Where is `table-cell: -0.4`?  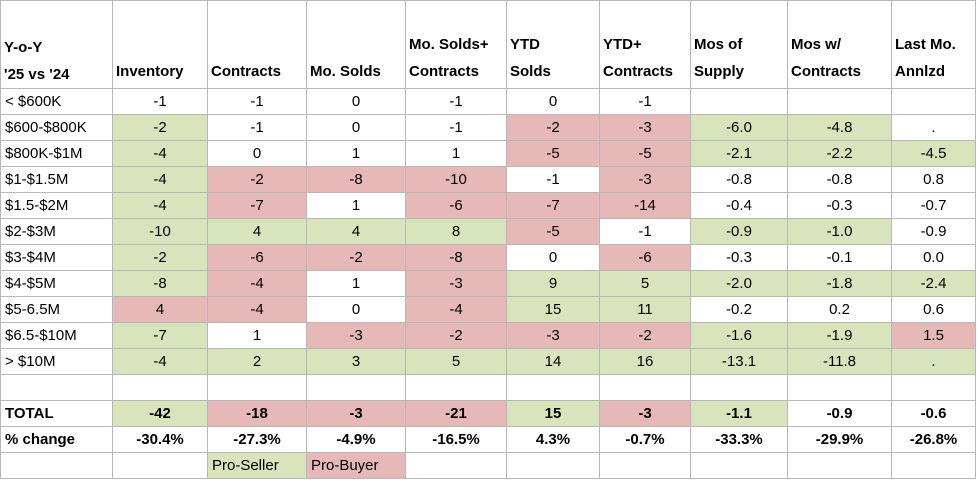
table-cell: -0.4 is located at coordinates (739, 205).